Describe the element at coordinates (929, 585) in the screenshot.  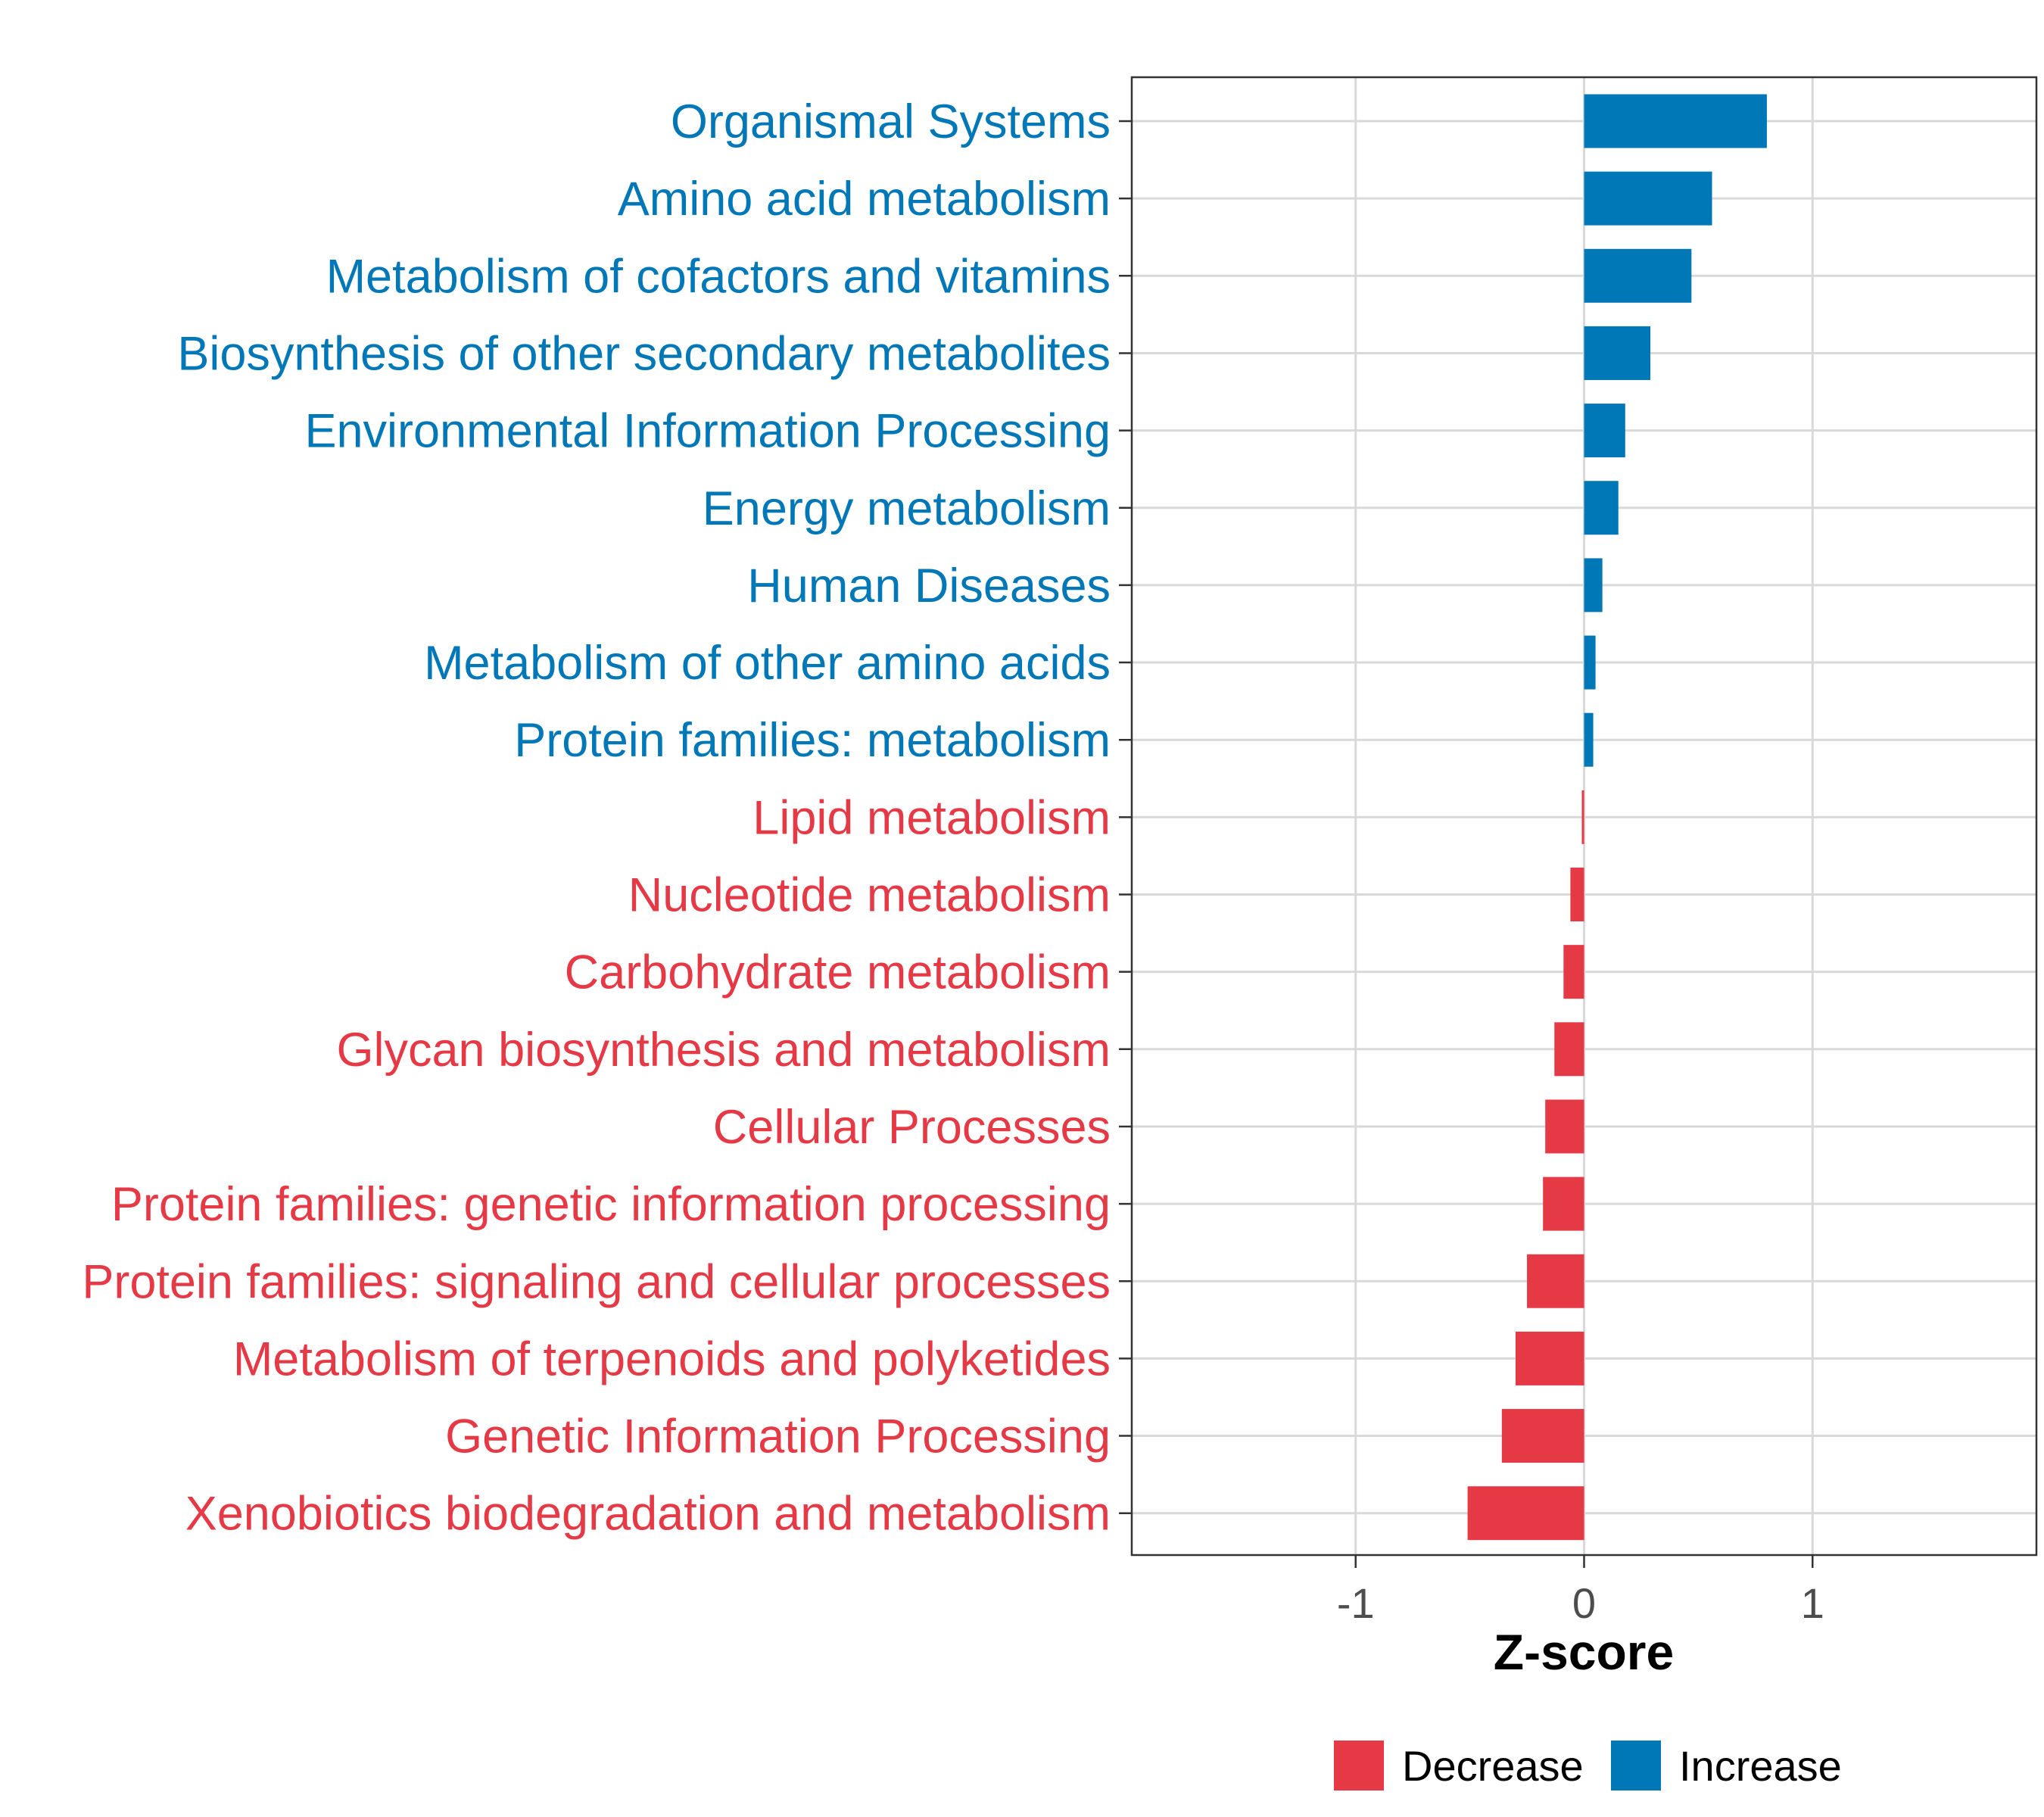
I see `category-label-6: Human Diseases` at that location.